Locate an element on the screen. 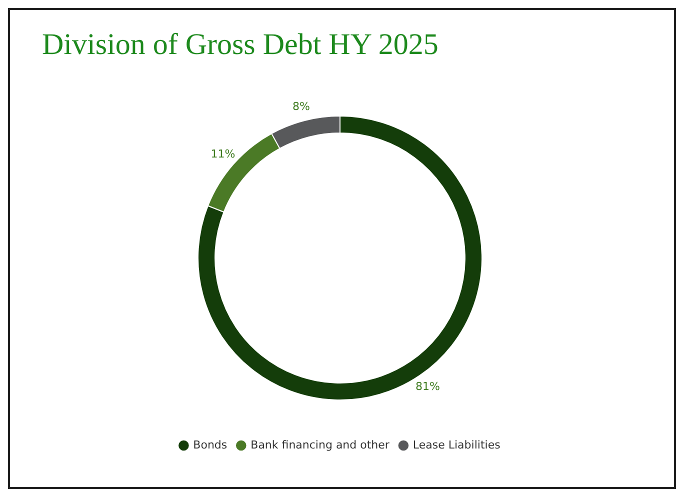 This screenshot has width=684, height=497. data-label: 8% is located at coordinates (301, 106).